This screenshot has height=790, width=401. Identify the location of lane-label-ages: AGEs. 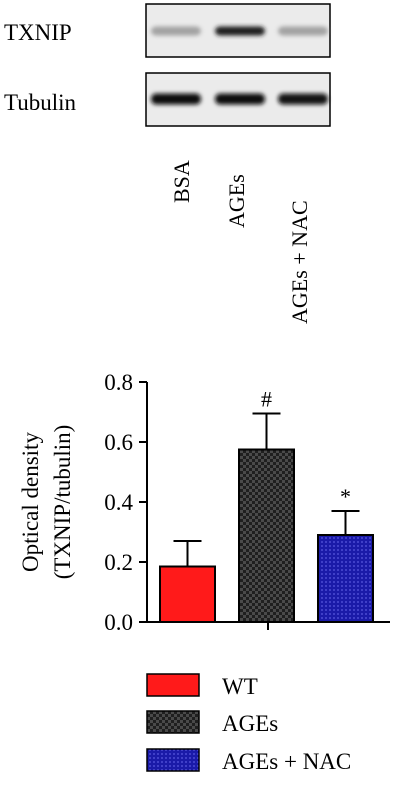
(236, 201).